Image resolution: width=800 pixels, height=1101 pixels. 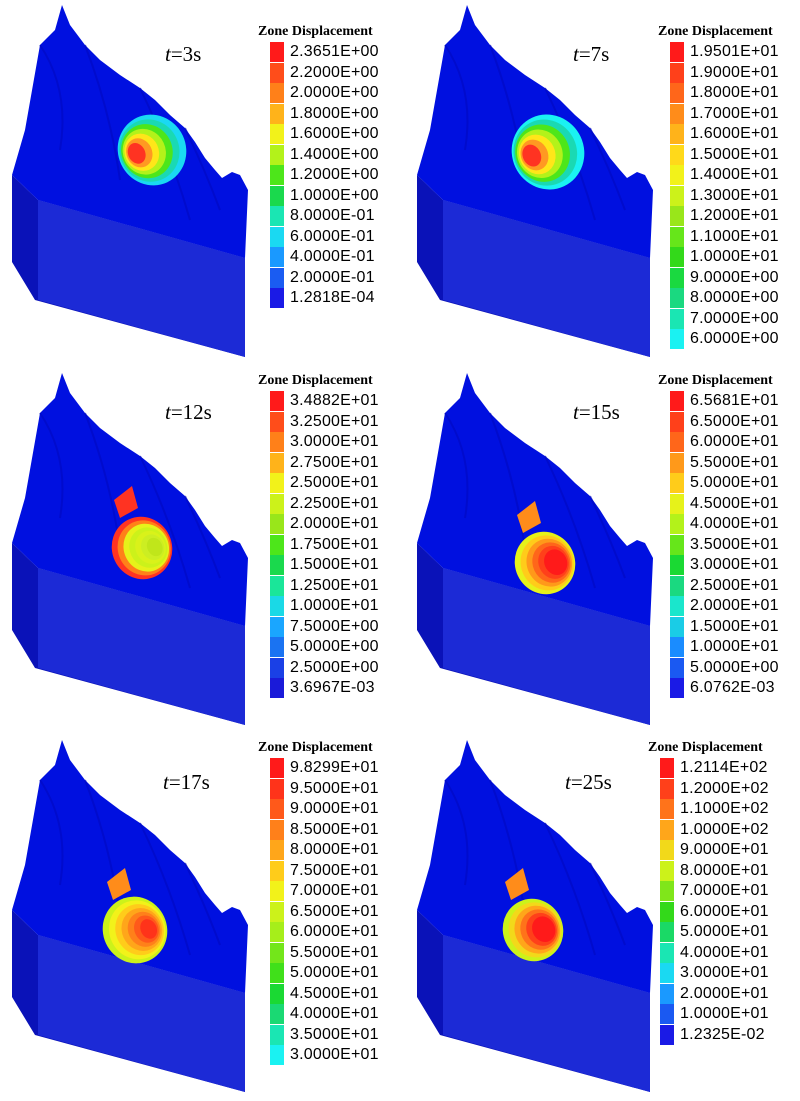 I want to click on legend-value: 1.8000E+00, so click(x=334, y=113).